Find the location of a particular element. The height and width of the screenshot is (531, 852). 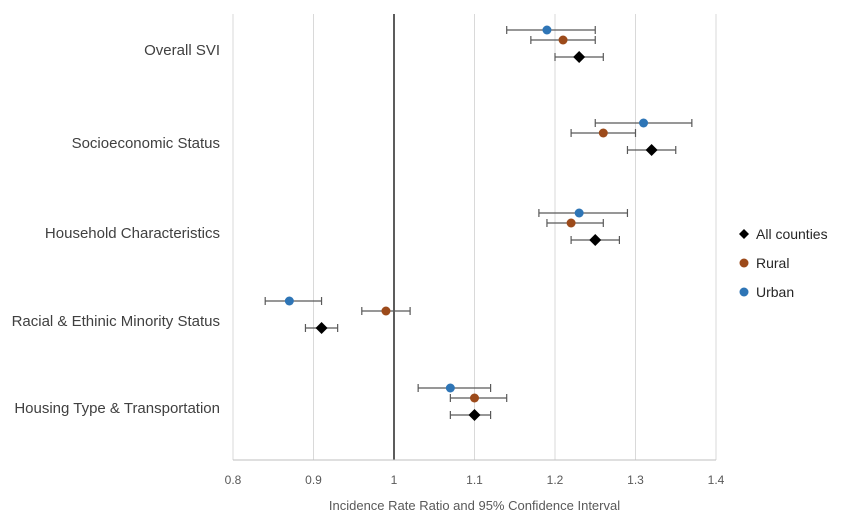

x-tick-label: 1.4 is located at coordinates (716, 480).